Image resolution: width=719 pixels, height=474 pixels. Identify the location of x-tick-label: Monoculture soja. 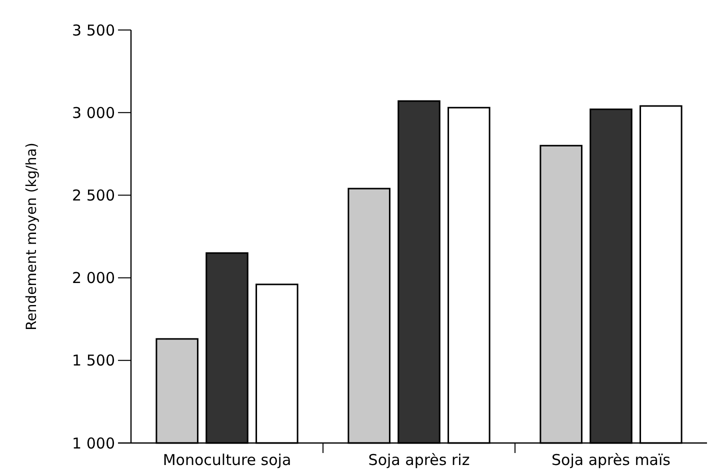
(227, 460).